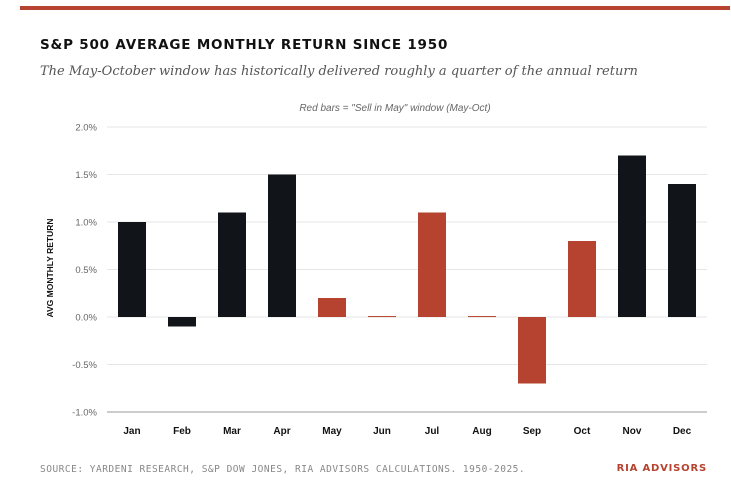  I want to click on bar-feb, so click(182, 322).